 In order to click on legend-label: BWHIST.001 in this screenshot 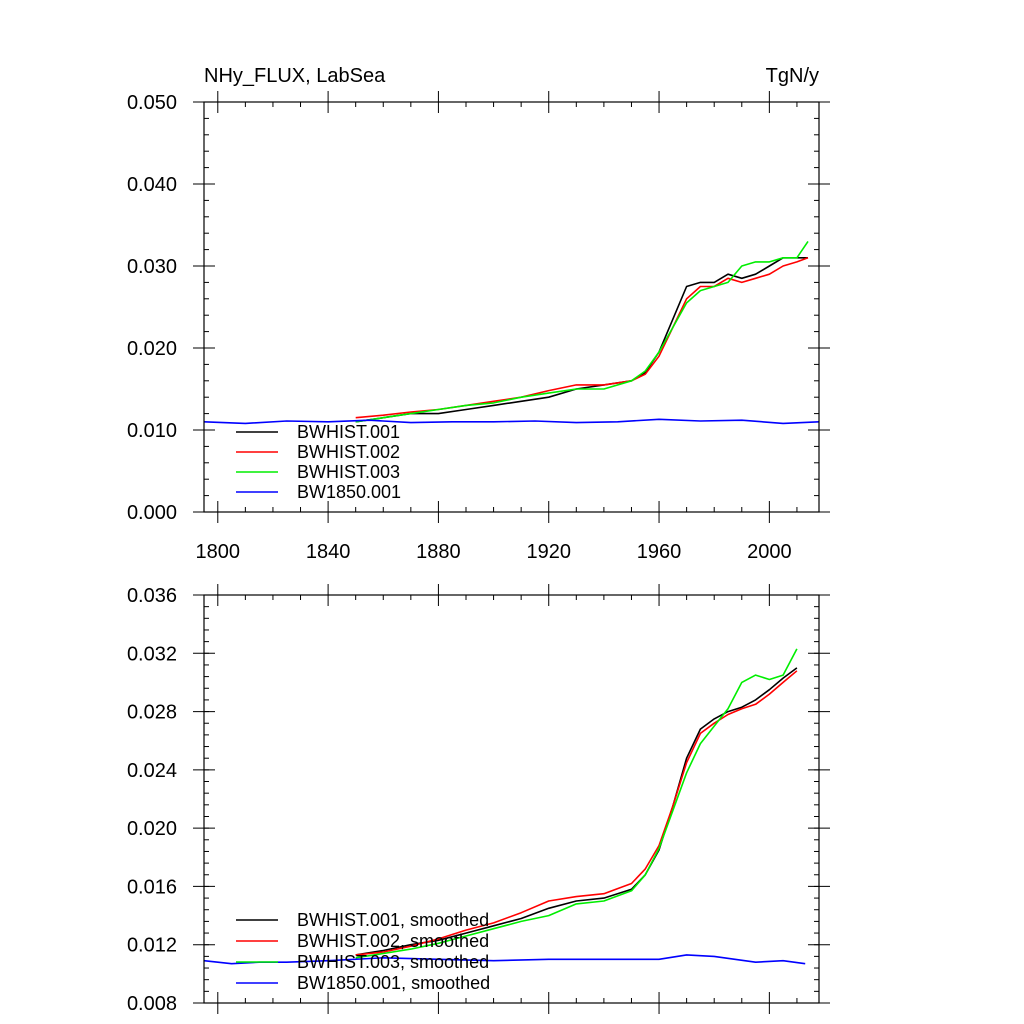, I will do `click(348, 432)`.